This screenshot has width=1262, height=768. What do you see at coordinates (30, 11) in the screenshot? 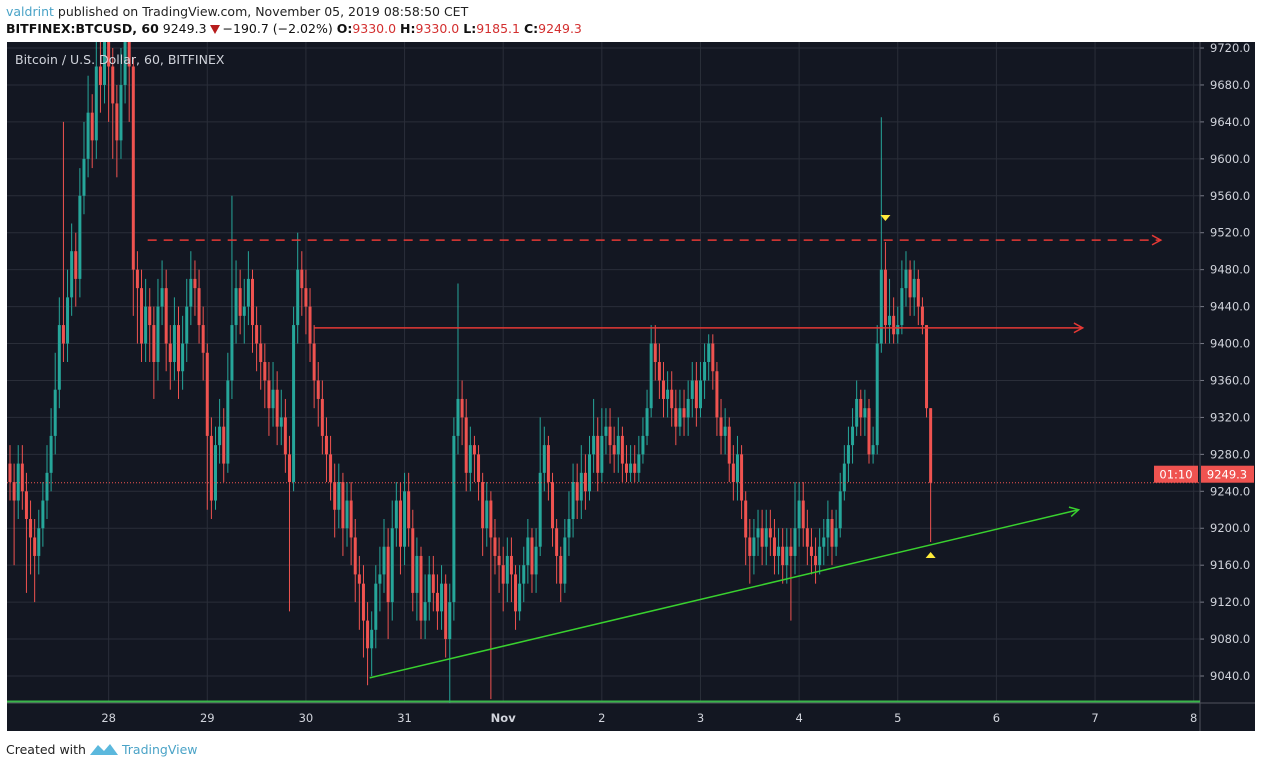
I see `author-link: valdrint` at bounding box center [30, 11].